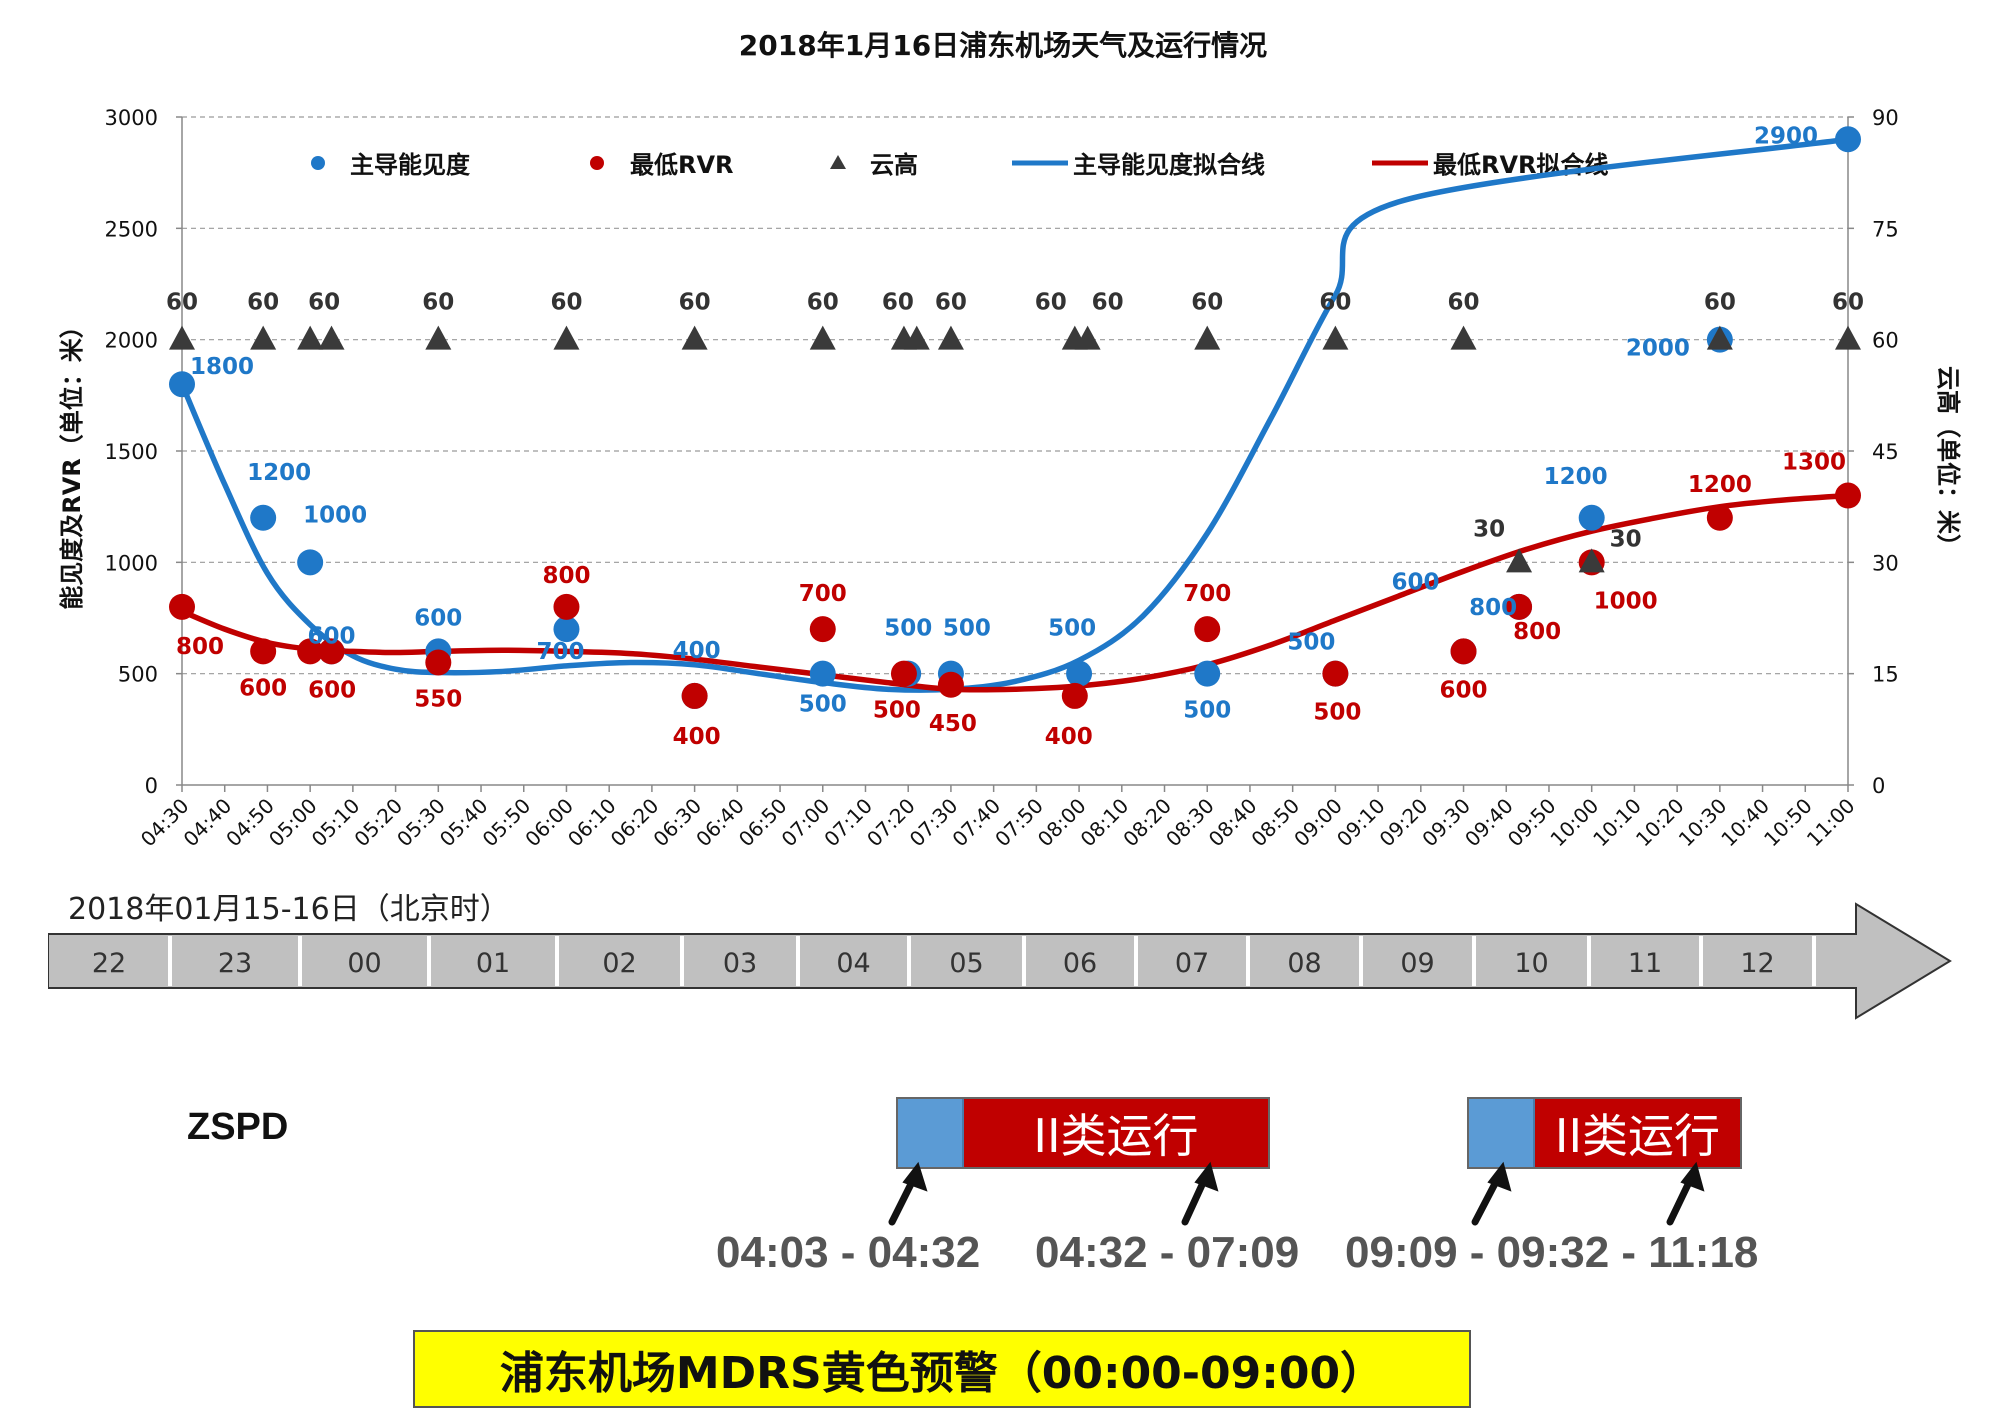 This screenshot has width=1999, height=1408. What do you see at coordinates (1015, 592) in the screenshot?
I see `rvr-fit-line` at bounding box center [1015, 592].